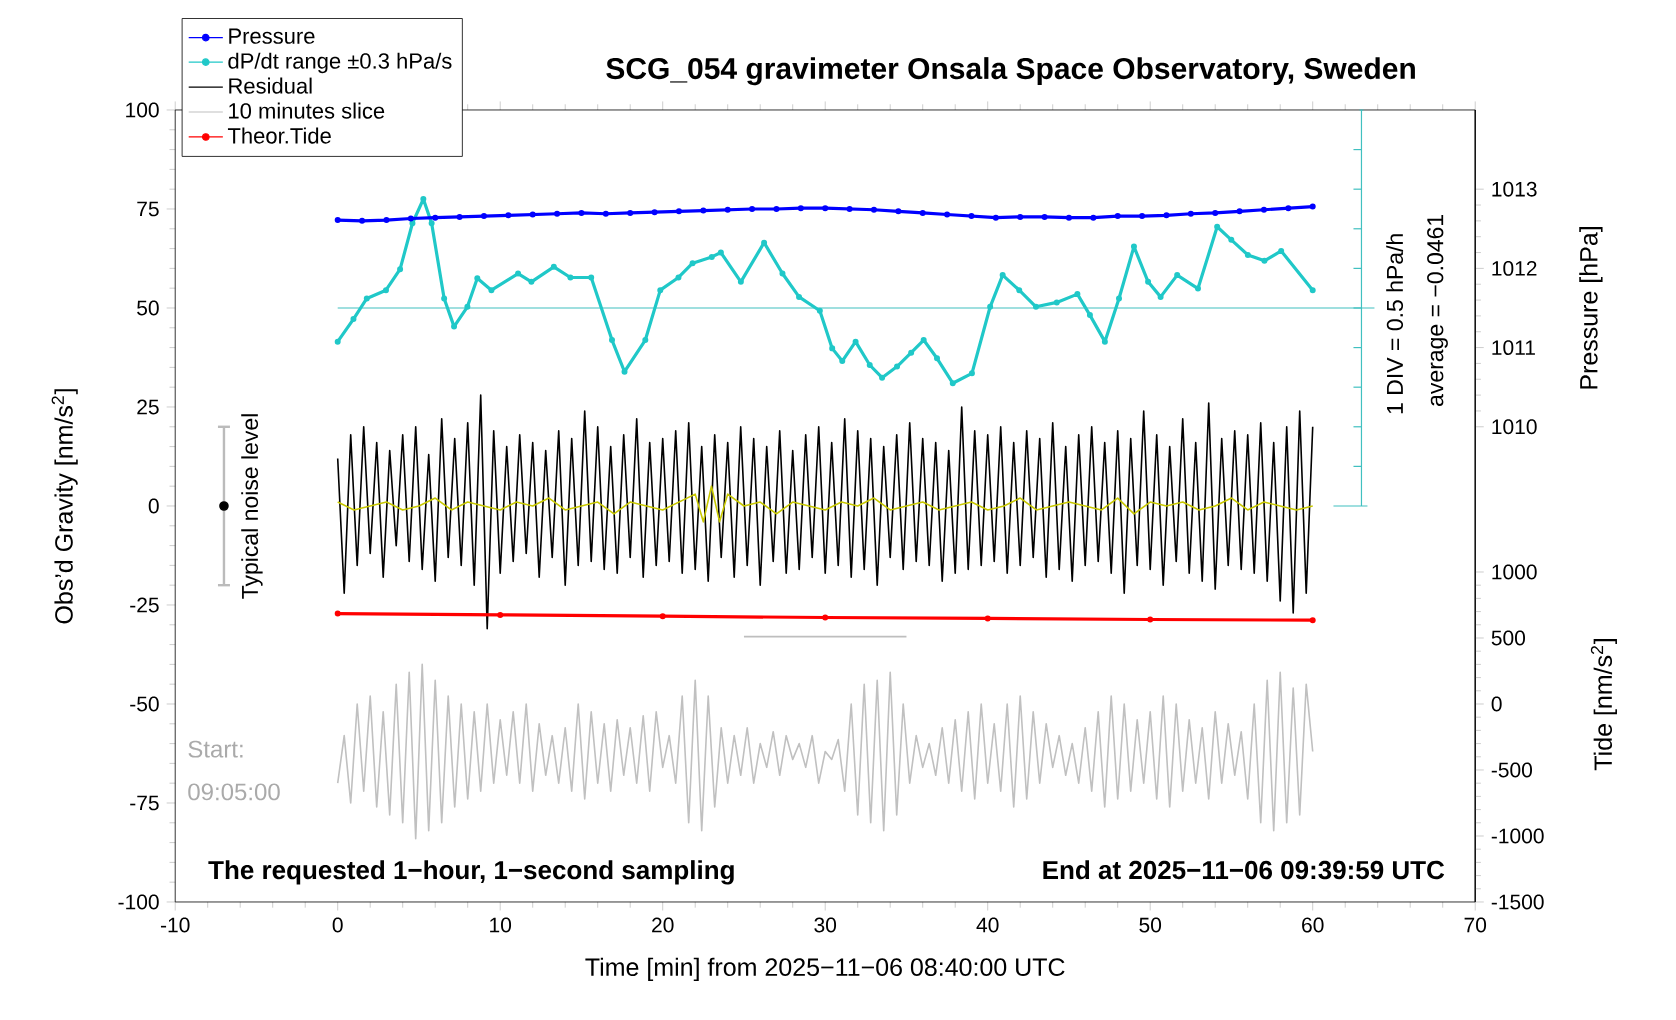 Image resolution: width=1676 pixels, height=1020 pixels. I want to click on annotation: 1 DIV = 0.5 hPa/h, so click(1395, 324).